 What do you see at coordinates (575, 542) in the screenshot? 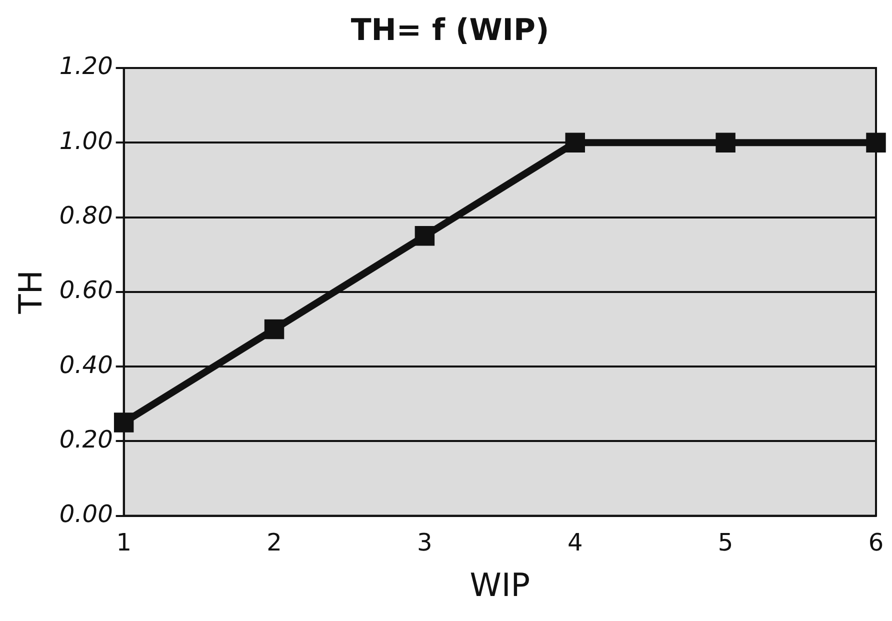
I see `x-tick-label: 4` at bounding box center [575, 542].